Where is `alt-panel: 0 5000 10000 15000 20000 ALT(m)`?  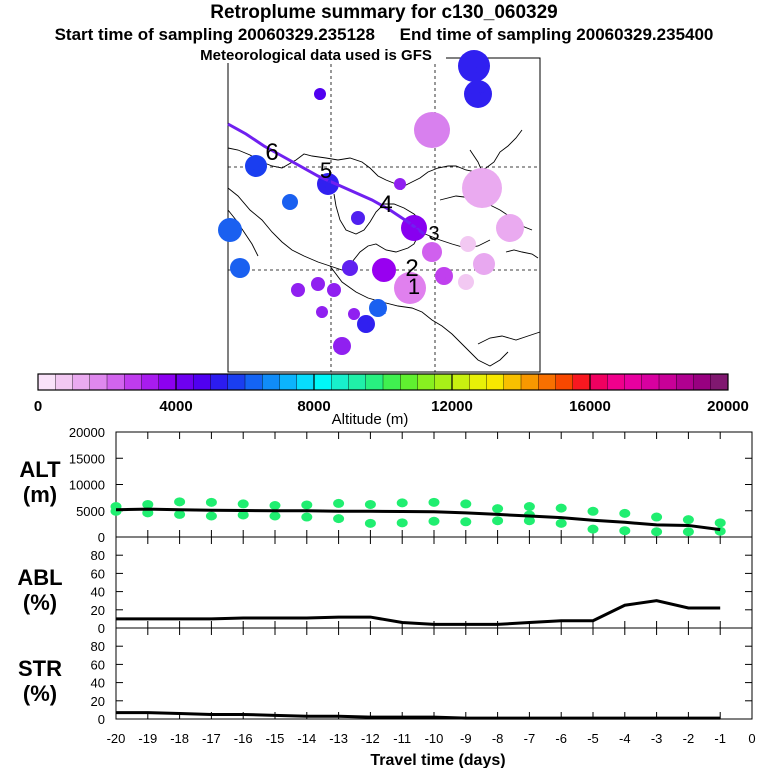 alt-panel: 0 5000 10000 15000 20000 ALT(m) is located at coordinates (386, 485).